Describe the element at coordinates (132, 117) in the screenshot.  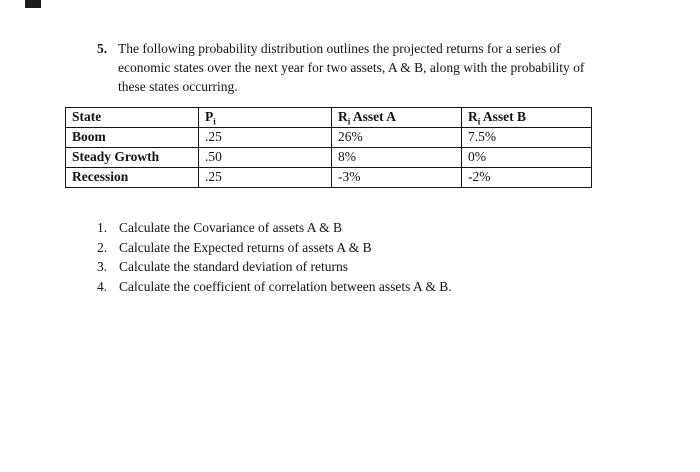
I see `table-header-state: State` at that location.